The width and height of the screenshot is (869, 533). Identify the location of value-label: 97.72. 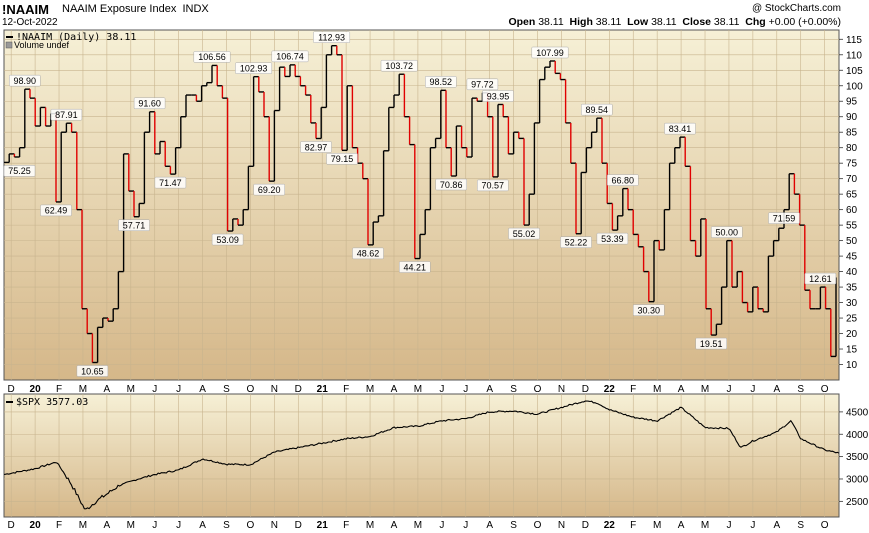
(482, 85).